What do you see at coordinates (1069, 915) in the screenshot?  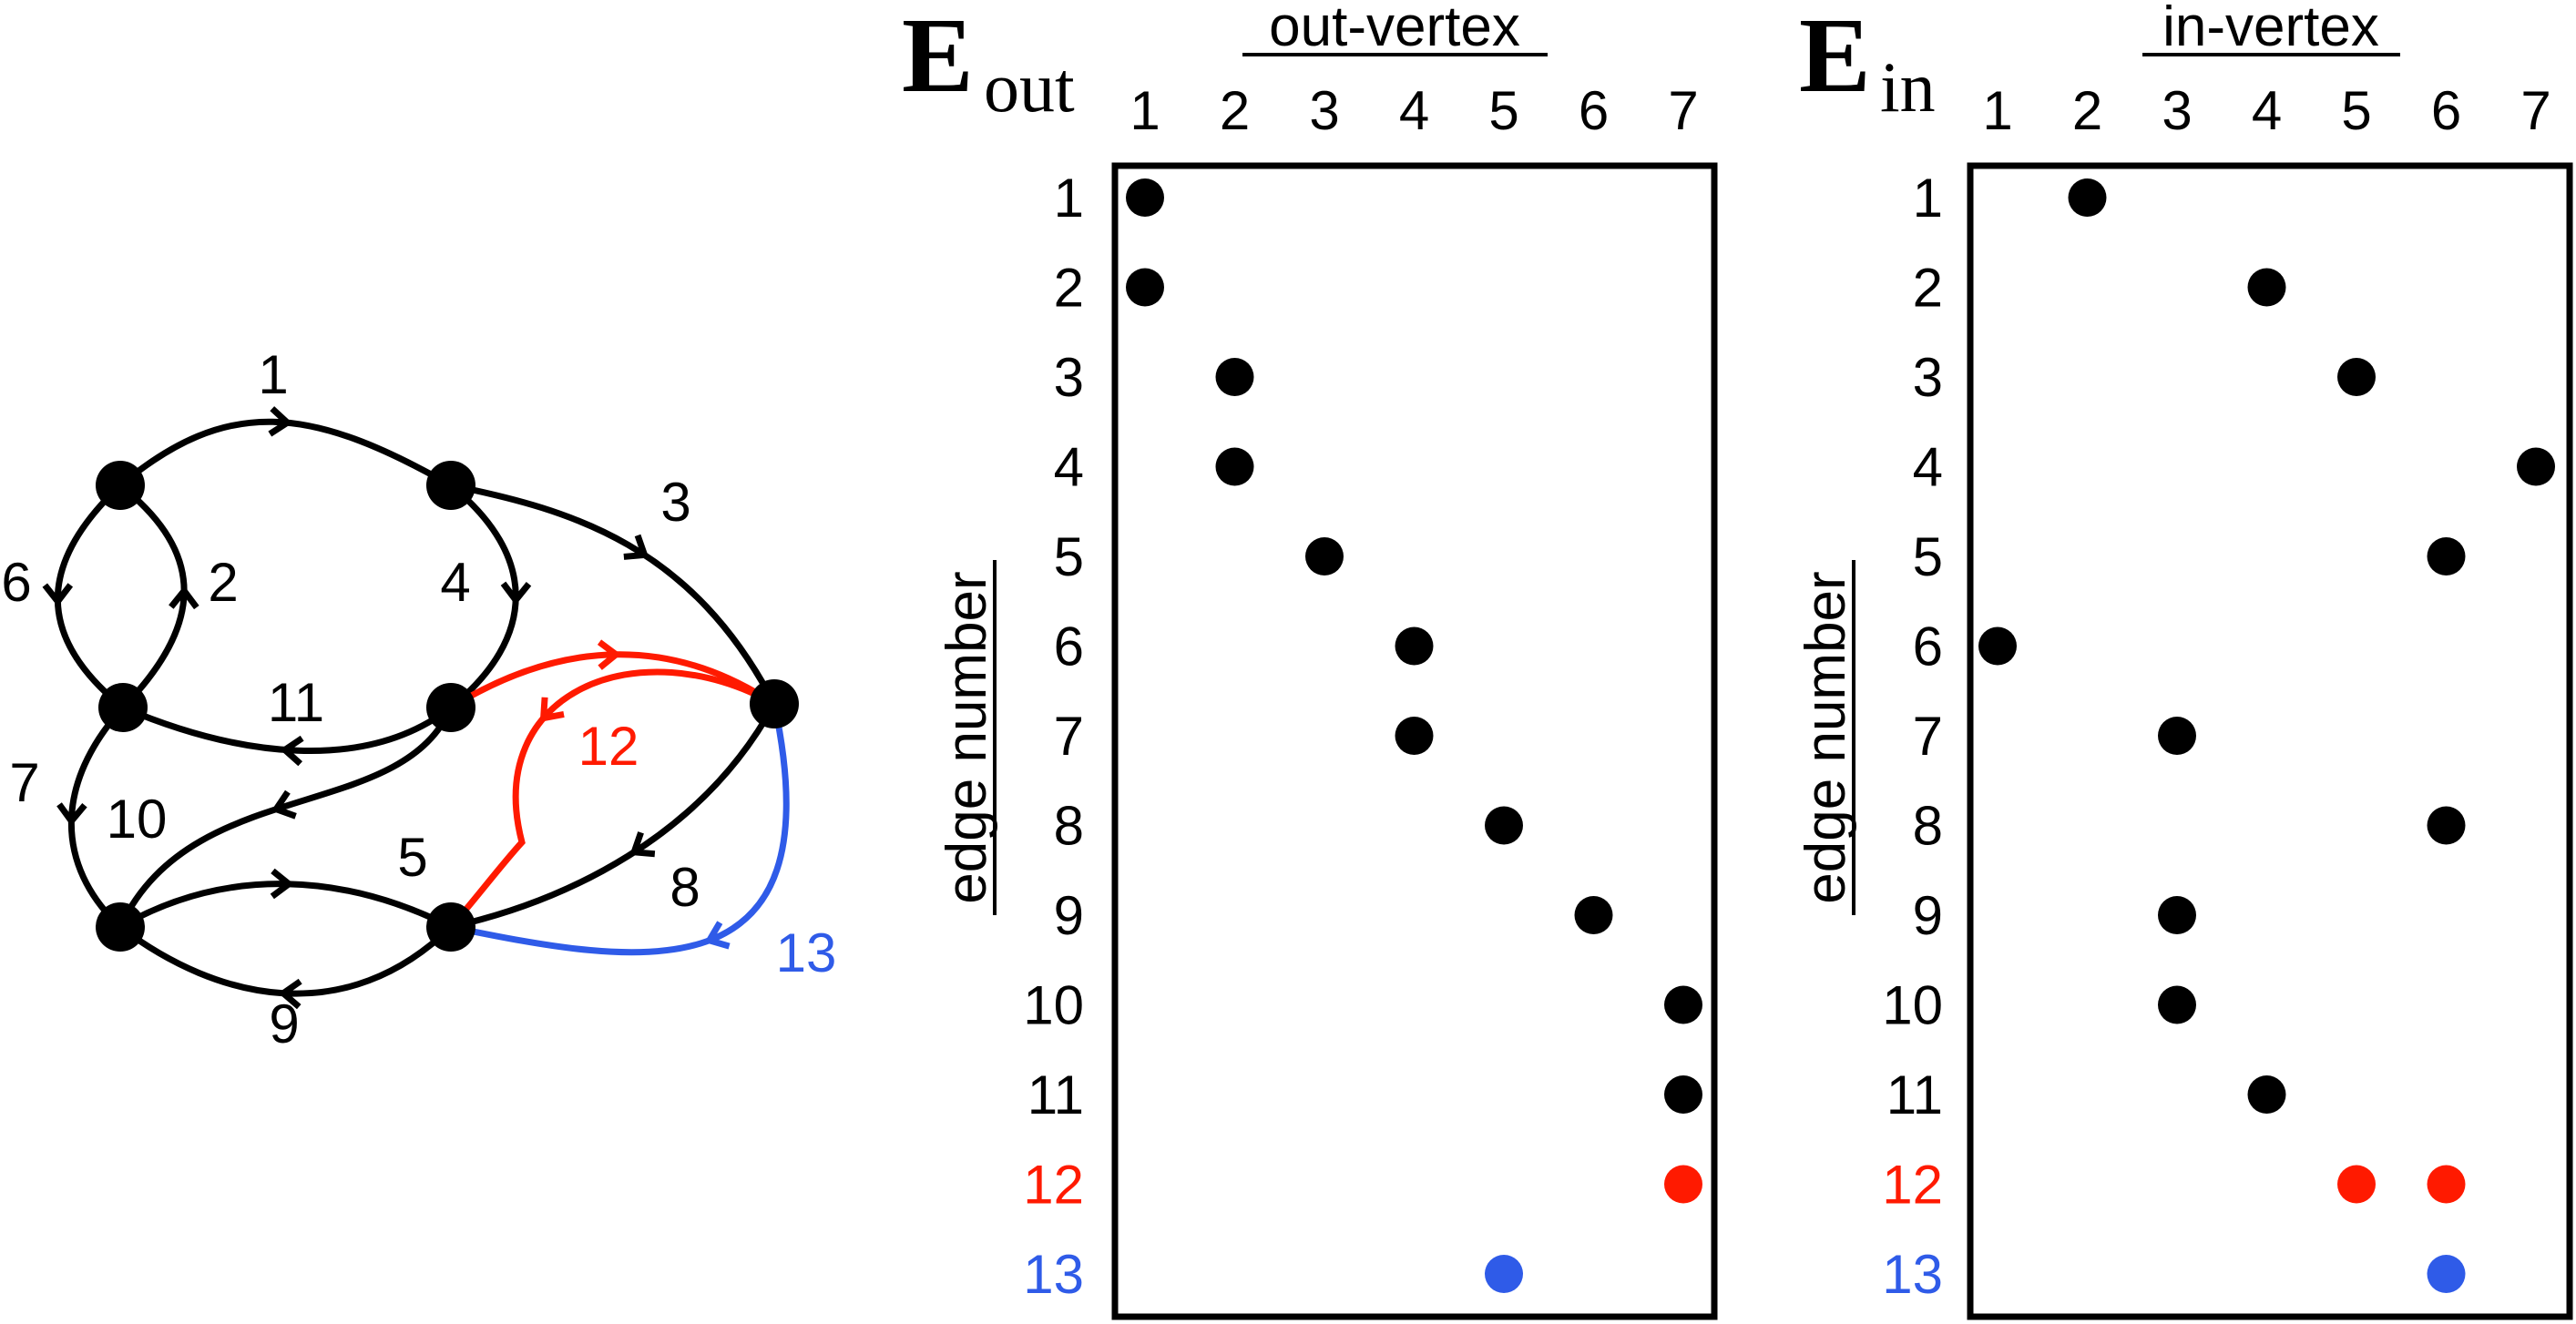 I see `eout-row-label-9: 9` at bounding box center [1069, 915].